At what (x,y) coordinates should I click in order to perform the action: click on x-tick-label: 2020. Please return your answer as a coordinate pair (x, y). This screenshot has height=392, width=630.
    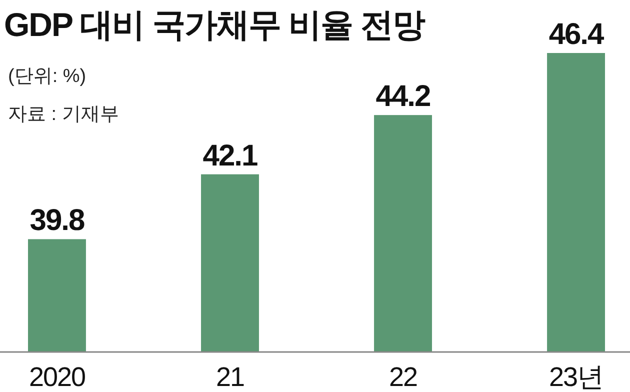
    Looking at the image, I should click on (57, 377).